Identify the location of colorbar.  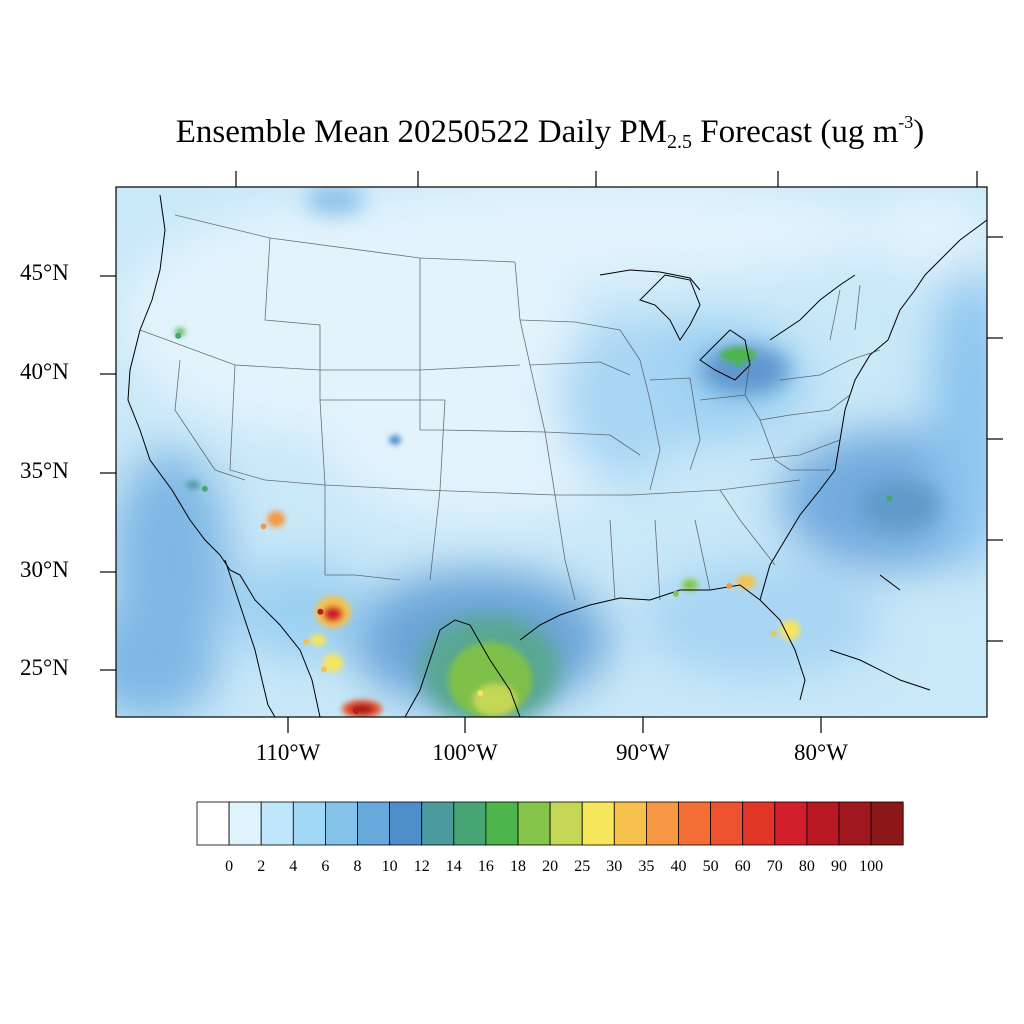
(550, 823).